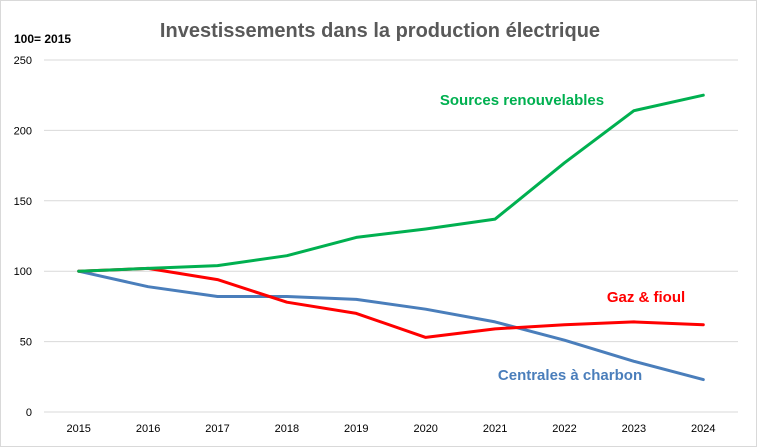 The image size is (757, 447). Describe the element at coordinates (23, 131) in the screenshot. I see `y-tick-label: 200` at that location.